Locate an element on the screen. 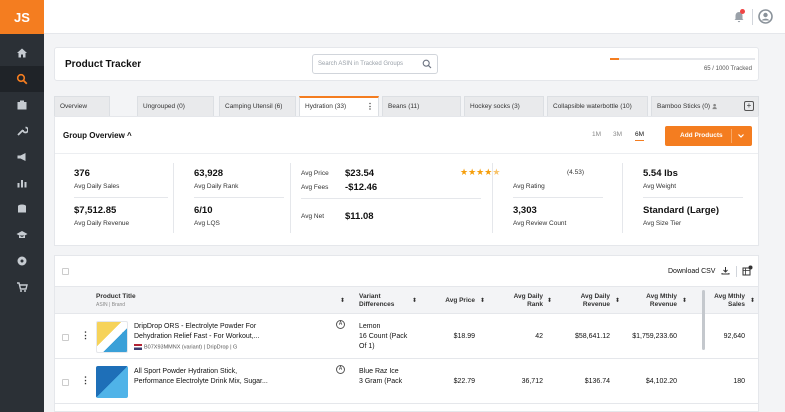  avg-fees-value: -$12.46 is located at coordinates (361, 187).